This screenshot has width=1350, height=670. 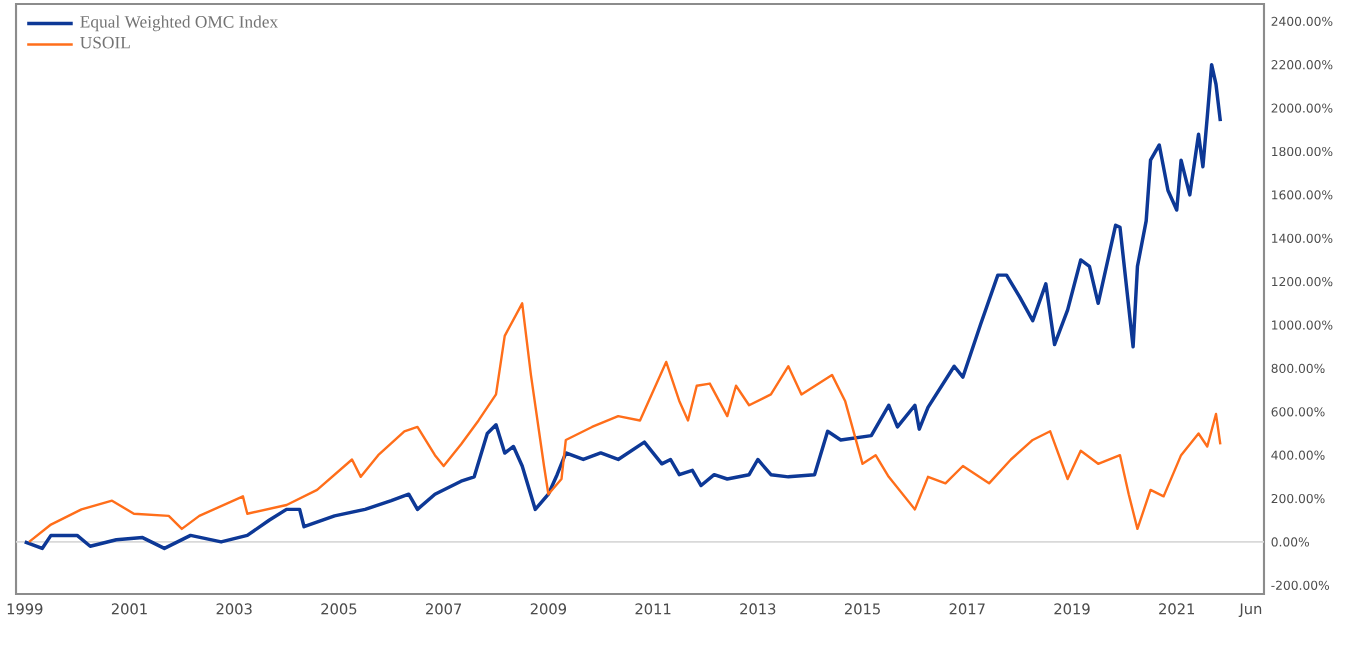 I want to click on legend-label: Equal Weighted OMC Index, so click(x=179, y=23).